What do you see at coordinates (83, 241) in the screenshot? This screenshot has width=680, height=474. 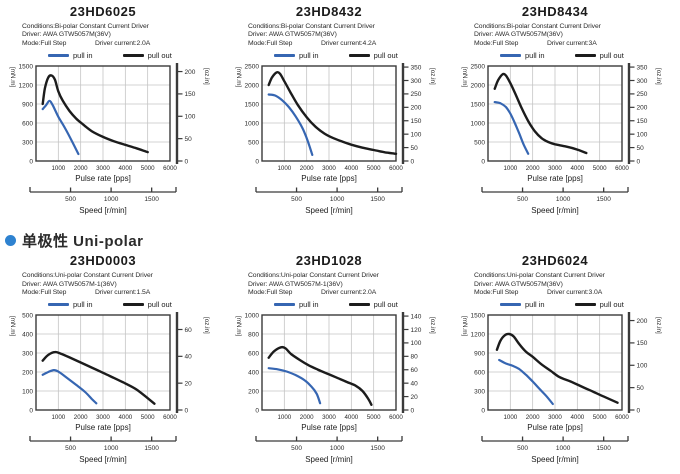 I see `section-title: 单极性 Uni-polar` at bounding box center [83, 241].